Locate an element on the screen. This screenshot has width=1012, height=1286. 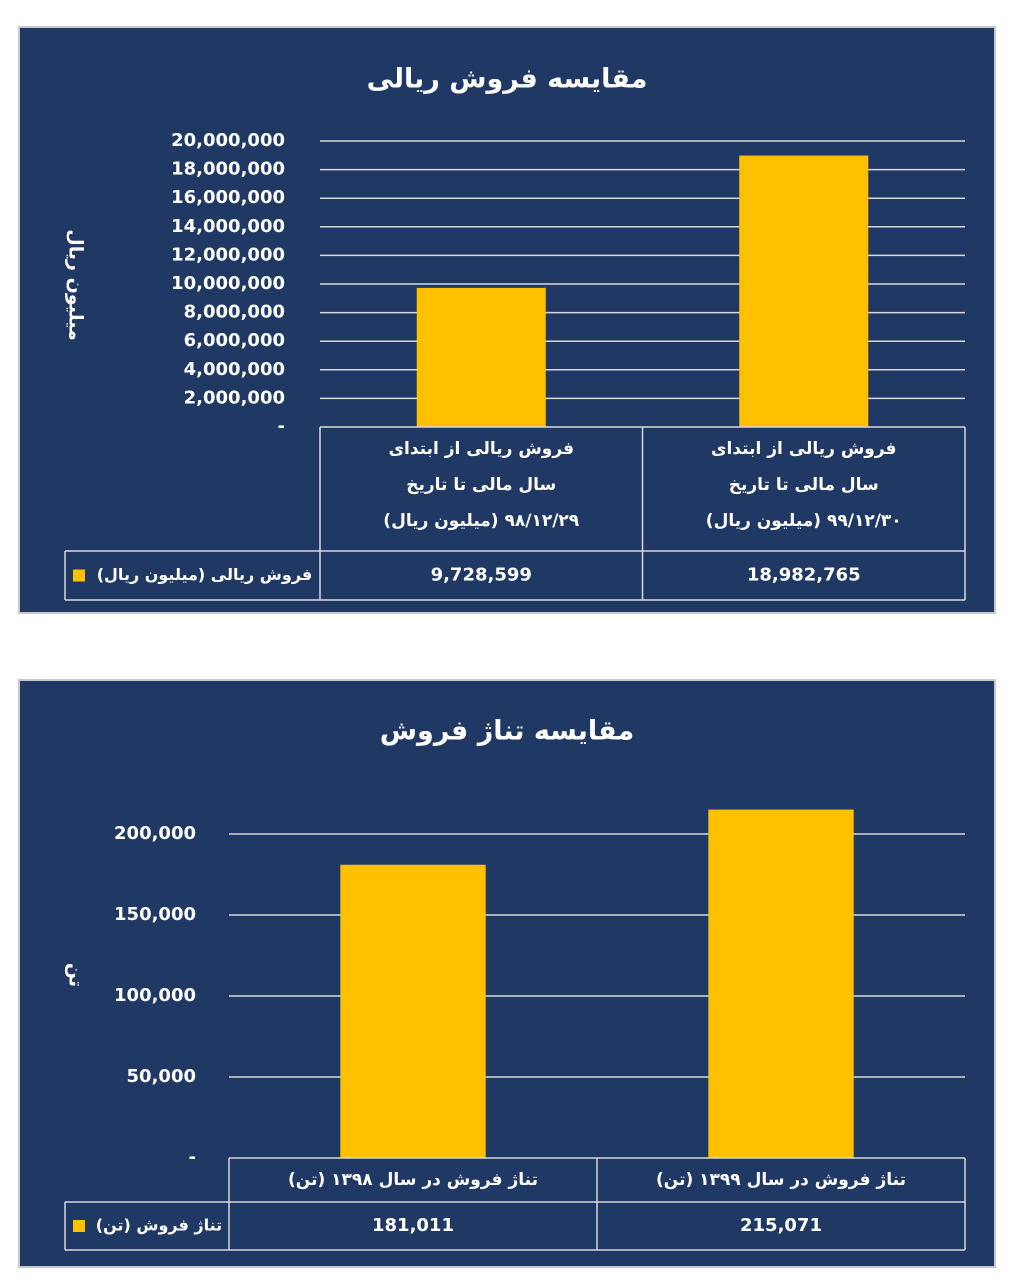
value-label: 181,011 is located at coordinates (413, 1225).